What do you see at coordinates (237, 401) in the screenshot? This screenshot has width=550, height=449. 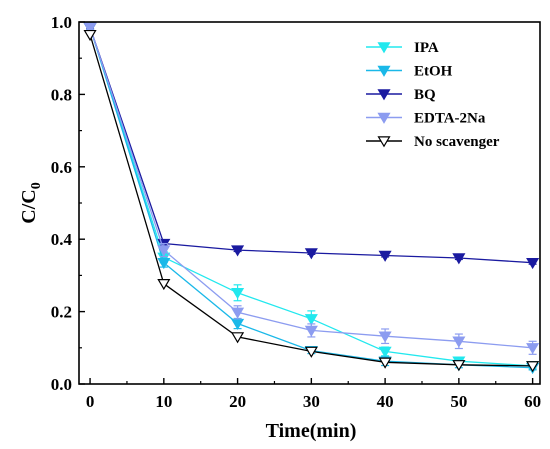 I see `x-tick-label: 20` at bounding box center [237, 401].